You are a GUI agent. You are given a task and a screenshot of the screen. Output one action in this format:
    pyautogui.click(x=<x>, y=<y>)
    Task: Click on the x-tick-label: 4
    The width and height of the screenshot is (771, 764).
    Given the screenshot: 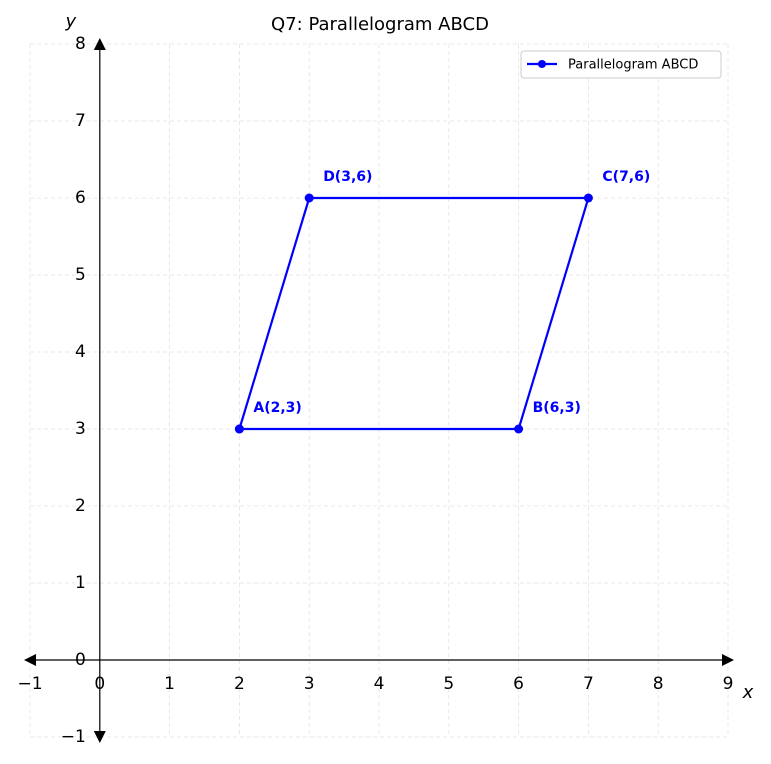 What is the action you would take?
    pyautogui.click(x=379, y=684)
    